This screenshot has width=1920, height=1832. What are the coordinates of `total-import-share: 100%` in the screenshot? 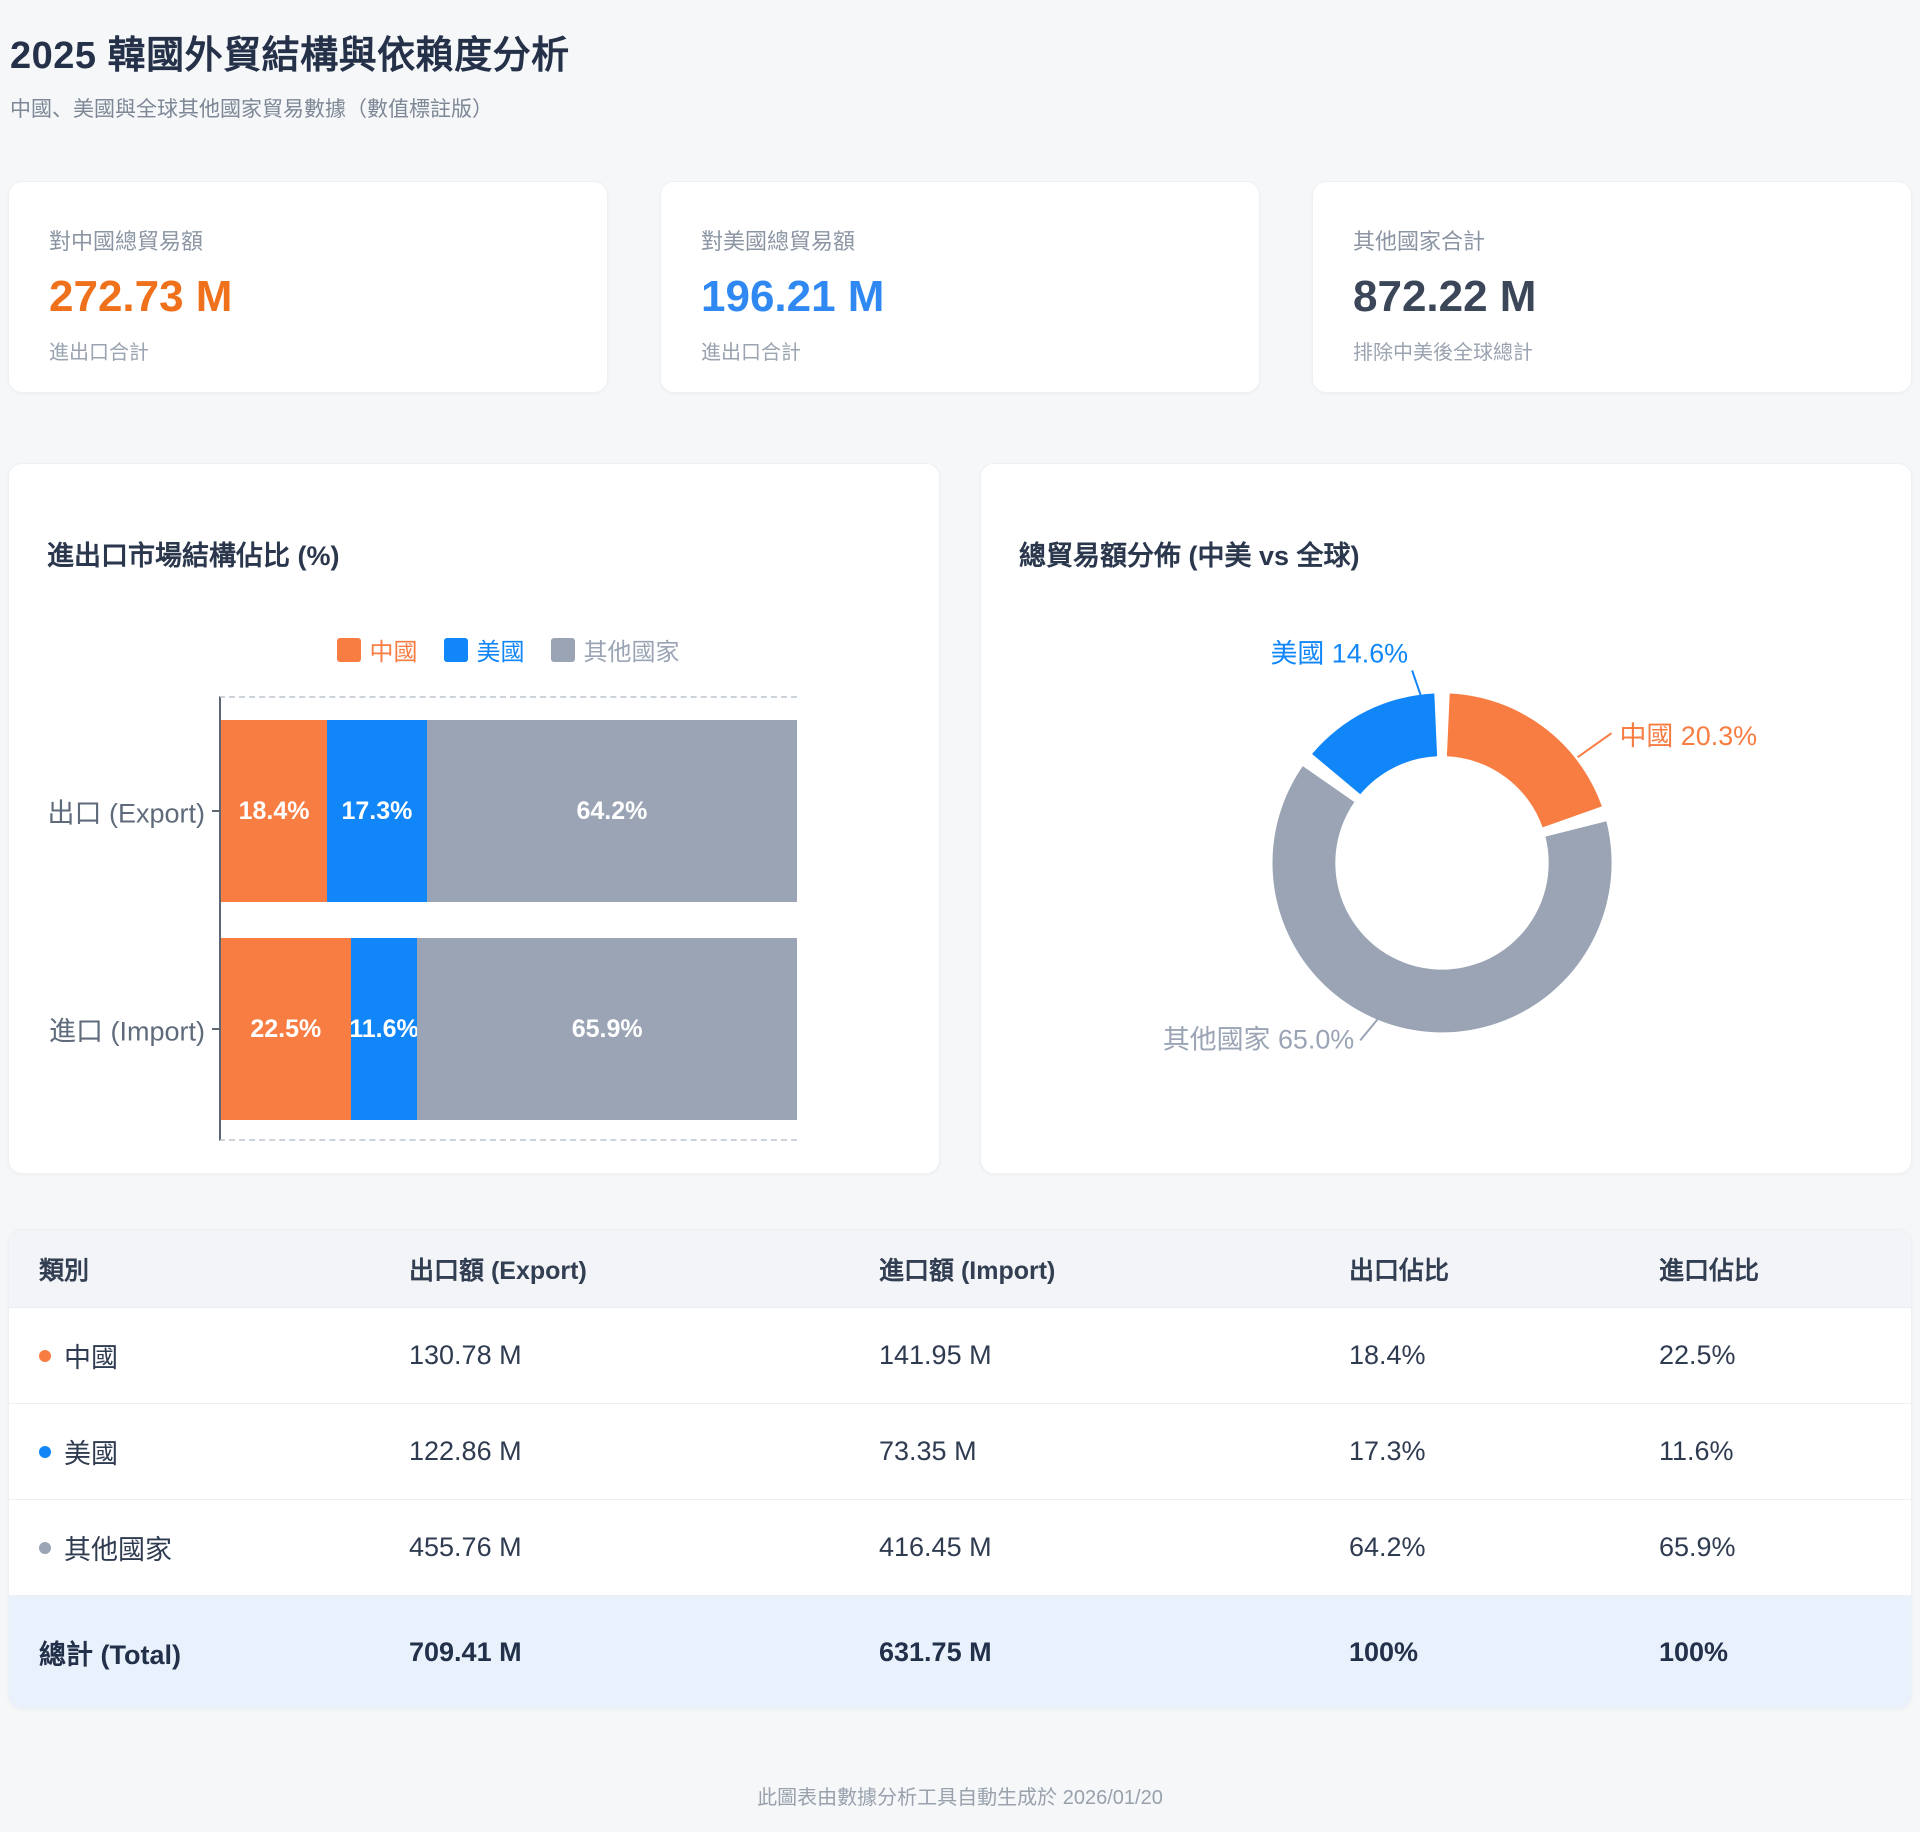 It's located at (1694, 1651).